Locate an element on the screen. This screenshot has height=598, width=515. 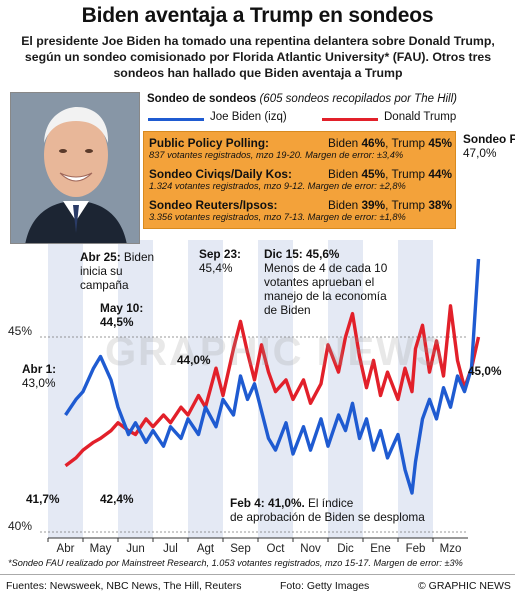
annotation-sep23: Sep 23: 45,4% is located at coordinates (220, 261).